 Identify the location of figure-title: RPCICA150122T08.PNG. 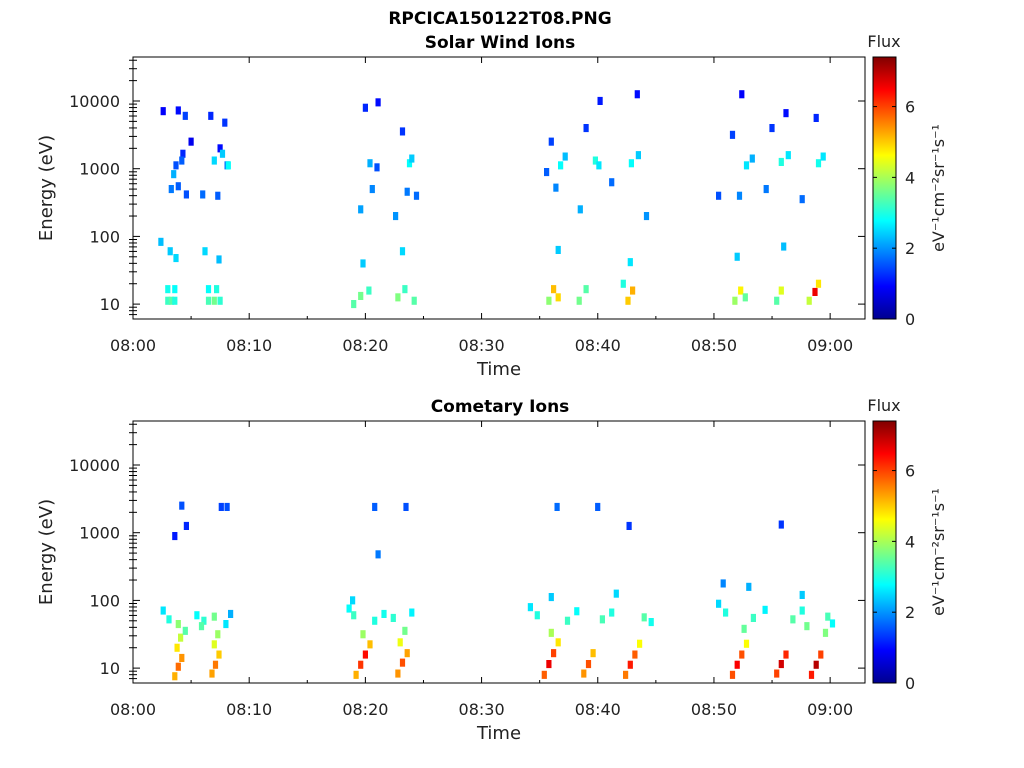
(499, 19).